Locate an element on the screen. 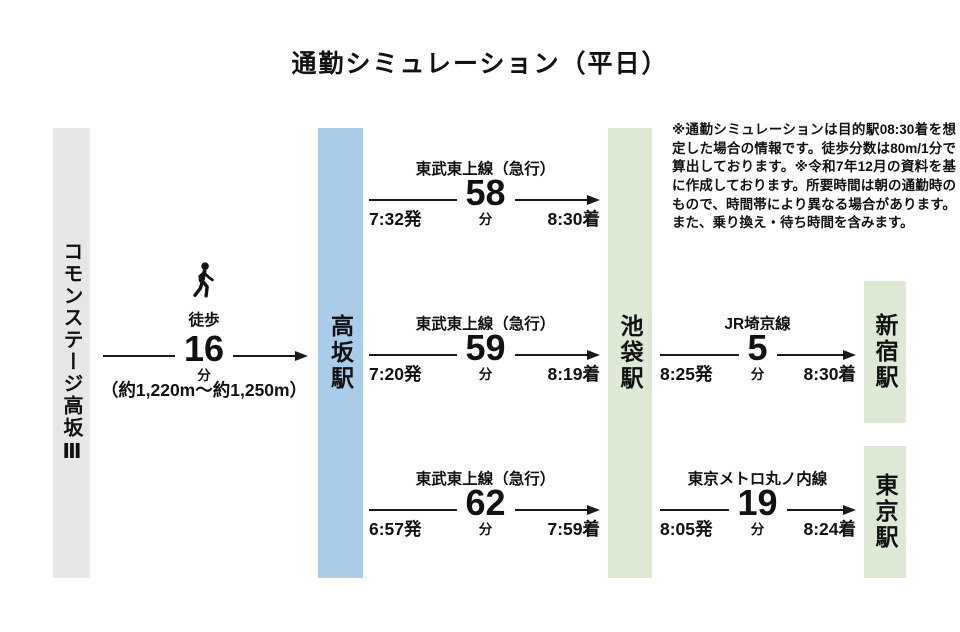  walking-person-icon is located at coordinates (204, 281).